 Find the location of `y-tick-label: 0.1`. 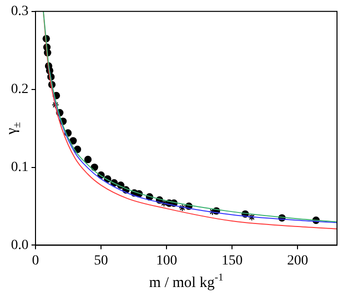

y-tick-label: 0.1 is located at coordinates (19, 167).